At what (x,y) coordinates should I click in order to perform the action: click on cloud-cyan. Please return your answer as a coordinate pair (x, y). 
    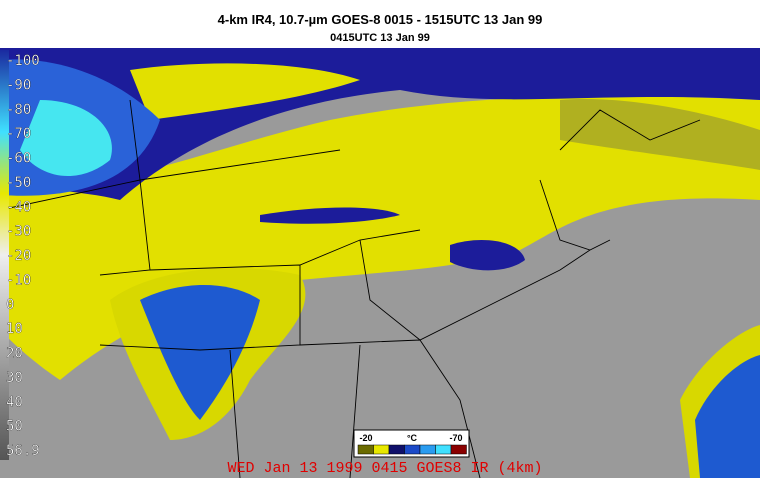
    Looking at the image, I should click on (66, 138).